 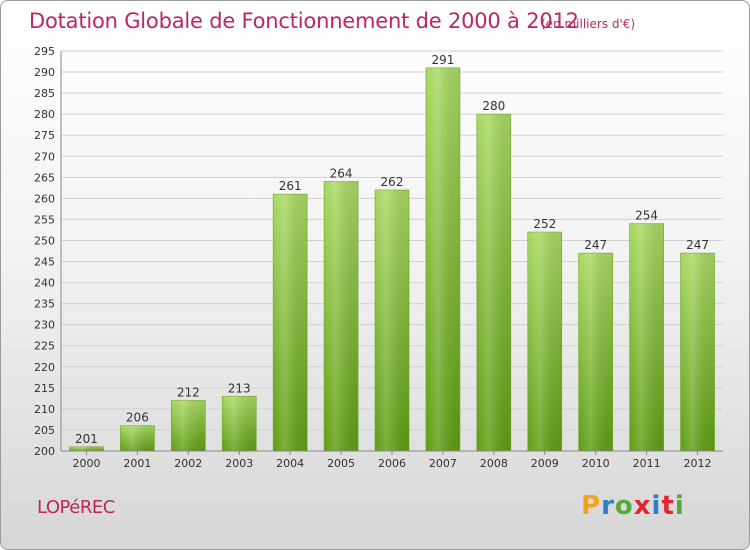 I want to click on x-tick-label-2008: 2008, so click(x=494, y=463).